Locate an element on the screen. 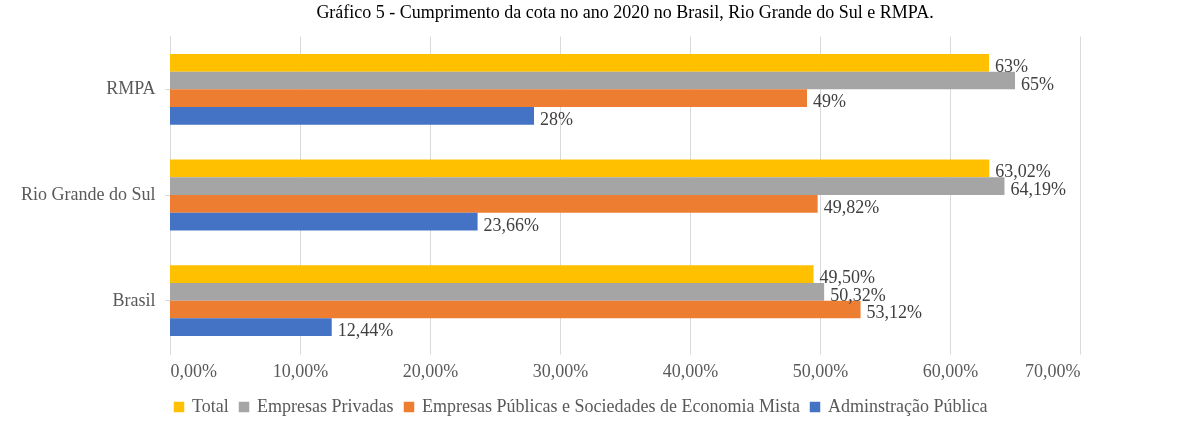 The width and height of the screenshot is (1203, 448). y-tick-label: RMPA is located at coordinates (131, 88).